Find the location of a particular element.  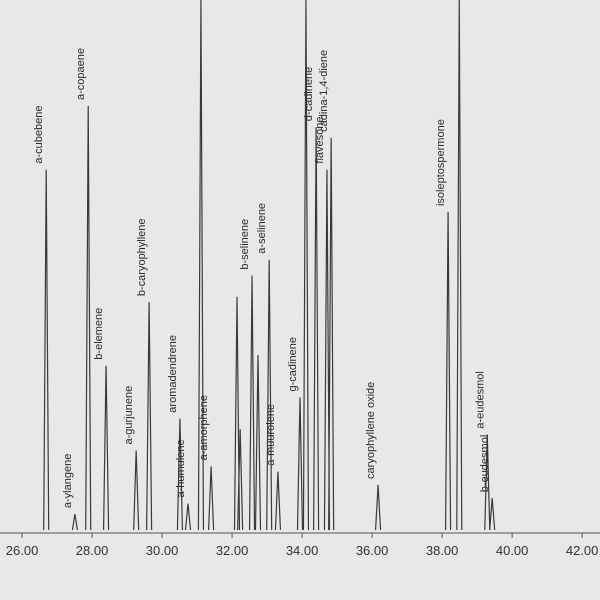

peak-label: b-caryophyllene is located at coordinates (142, 257).